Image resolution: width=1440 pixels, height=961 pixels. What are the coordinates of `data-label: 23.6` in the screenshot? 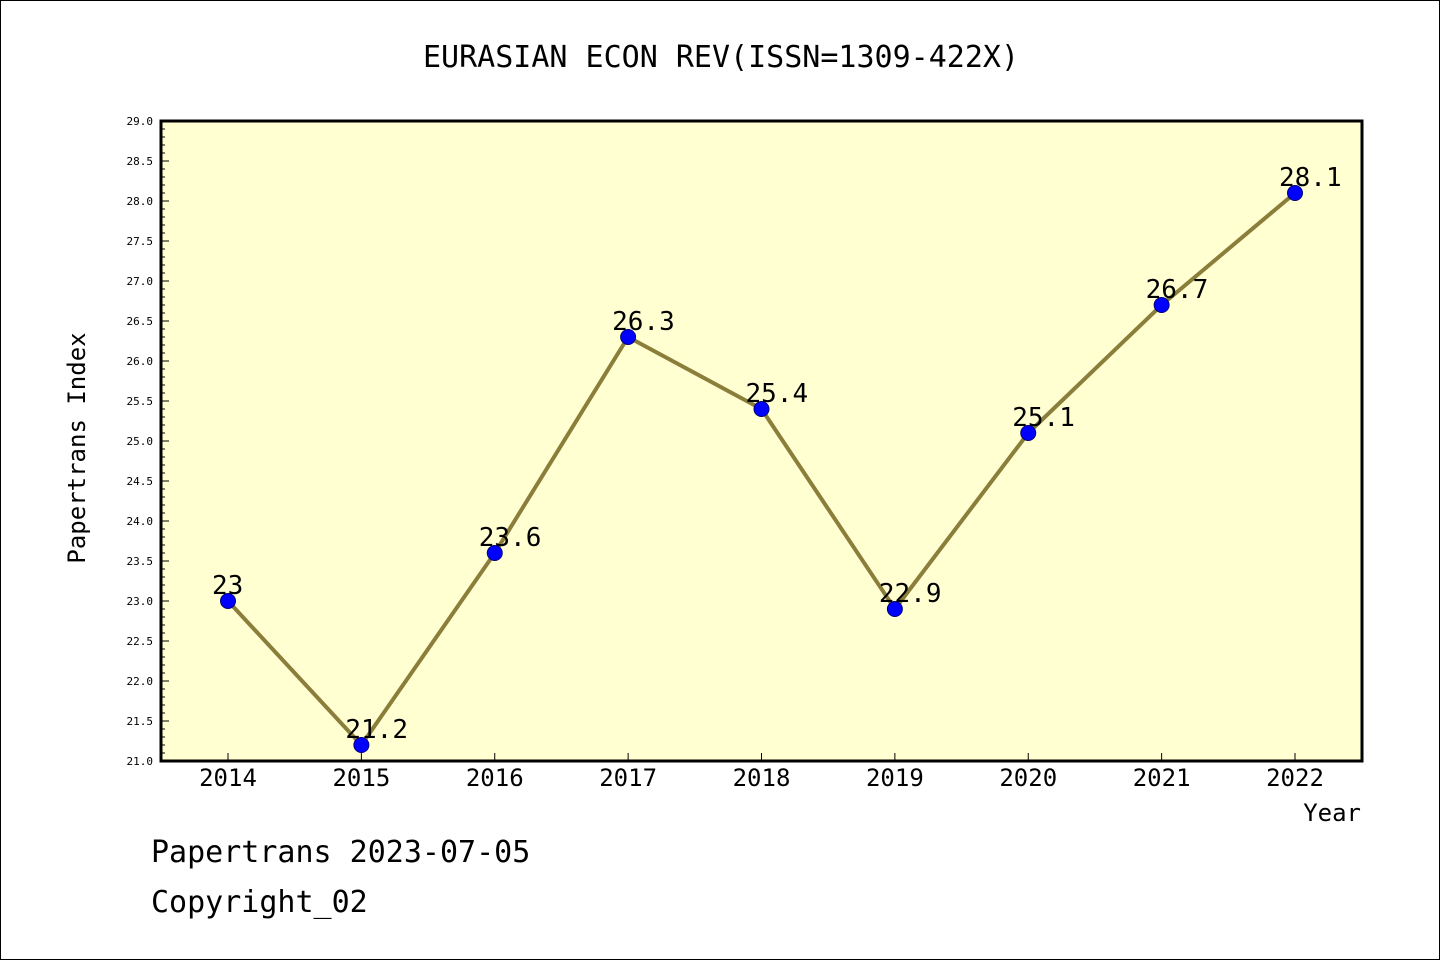 It's located at (510, 538).